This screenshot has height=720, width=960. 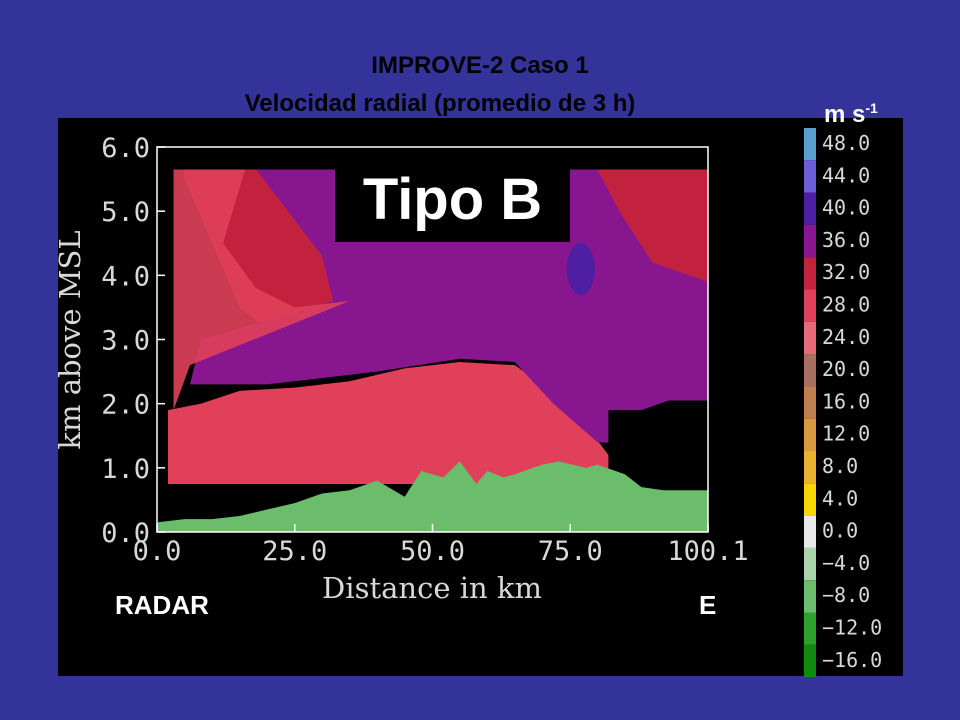 I want to click on x-tick-label: 100.1, so click(x=707, y=551).